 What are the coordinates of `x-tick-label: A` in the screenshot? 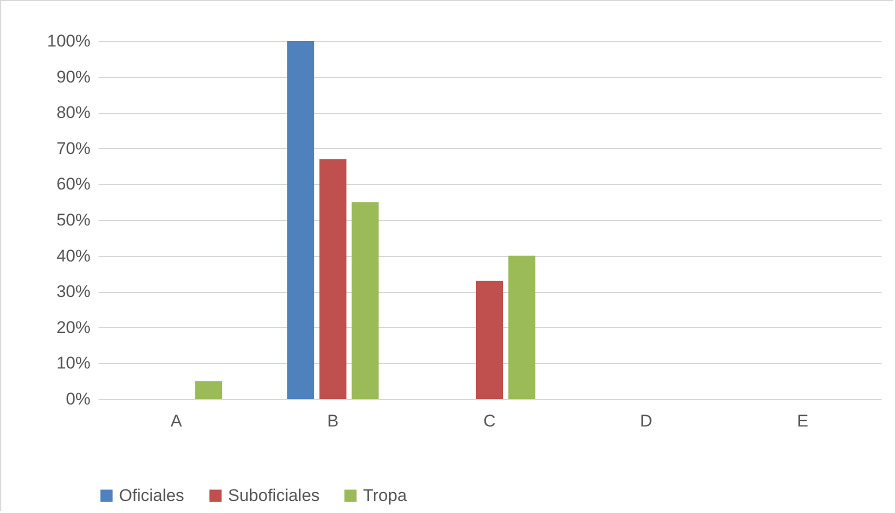 It's located at (176, 421).